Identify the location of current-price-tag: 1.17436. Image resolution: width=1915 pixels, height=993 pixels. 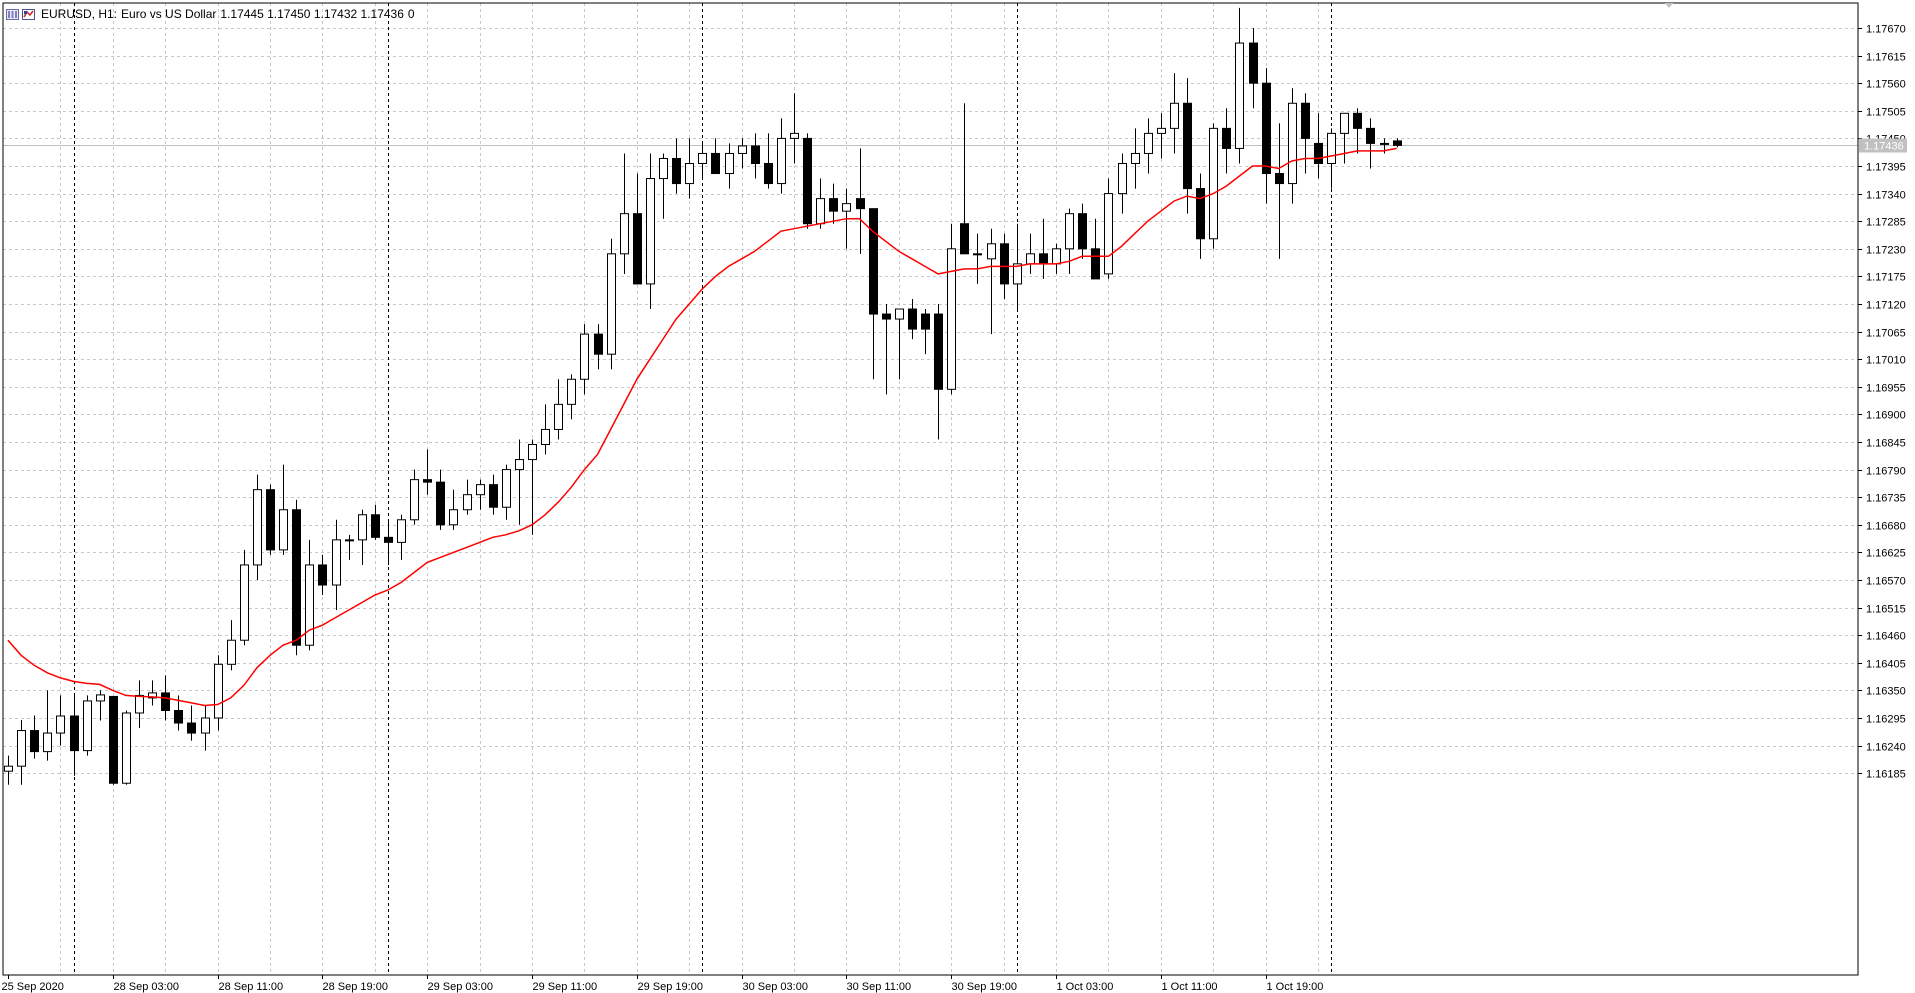
(1883, 145).